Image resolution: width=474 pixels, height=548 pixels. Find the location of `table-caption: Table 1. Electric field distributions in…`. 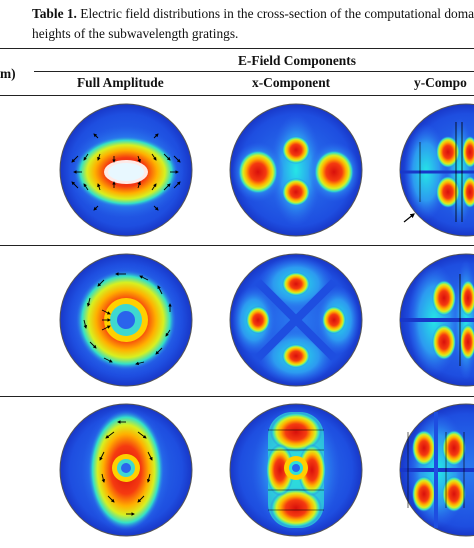

table-caption: Table 1. Electric field distributions in… is located at coordinates (253, 24).